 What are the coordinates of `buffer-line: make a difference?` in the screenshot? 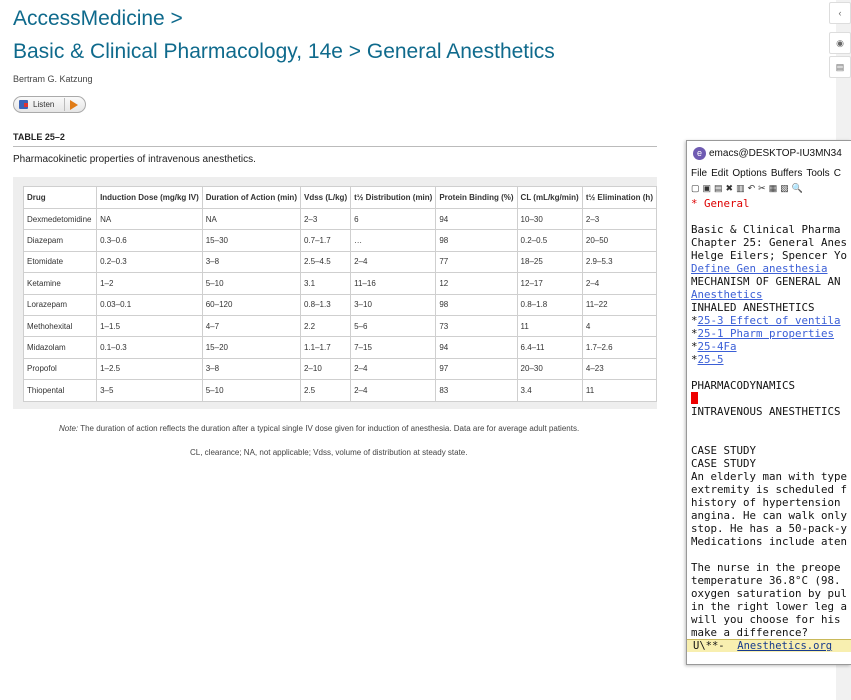 It's located at (771, 632).